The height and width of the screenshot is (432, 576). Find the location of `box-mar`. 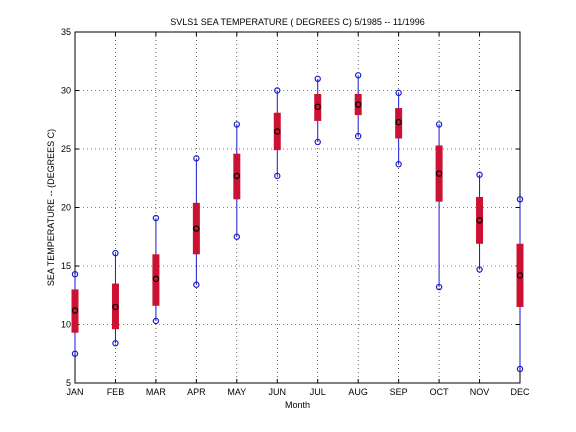

box-mar is located at coordinates (156, 269).